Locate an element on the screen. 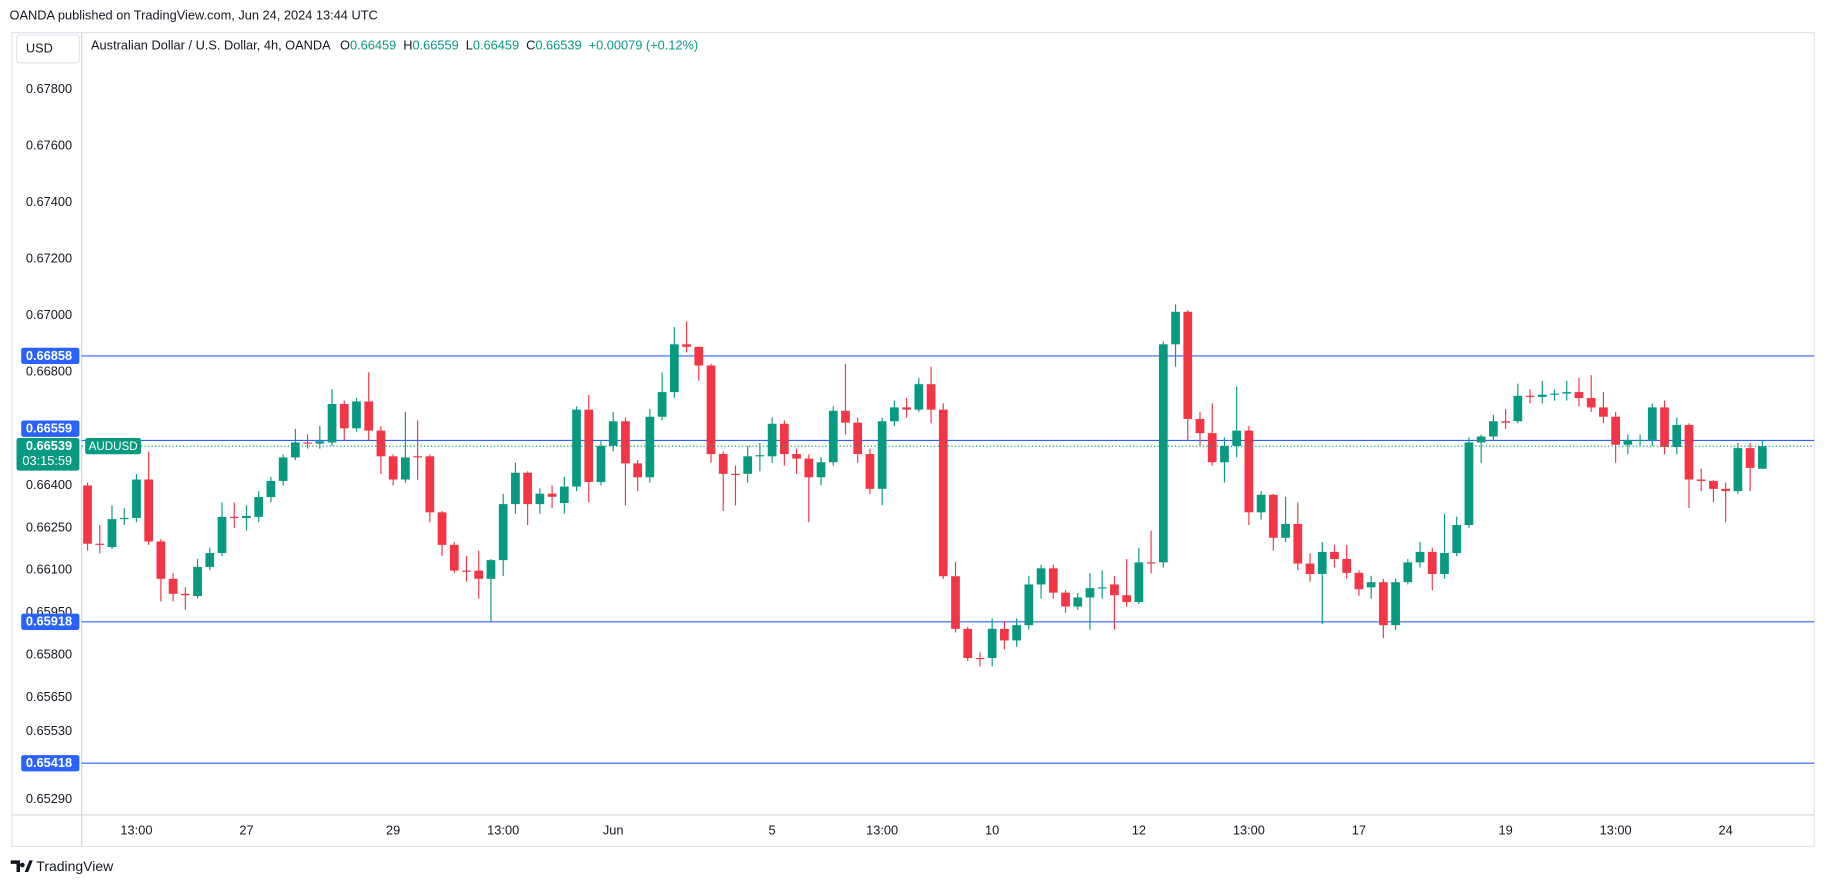  legend-letter: C is located at coordinates (530, 45).